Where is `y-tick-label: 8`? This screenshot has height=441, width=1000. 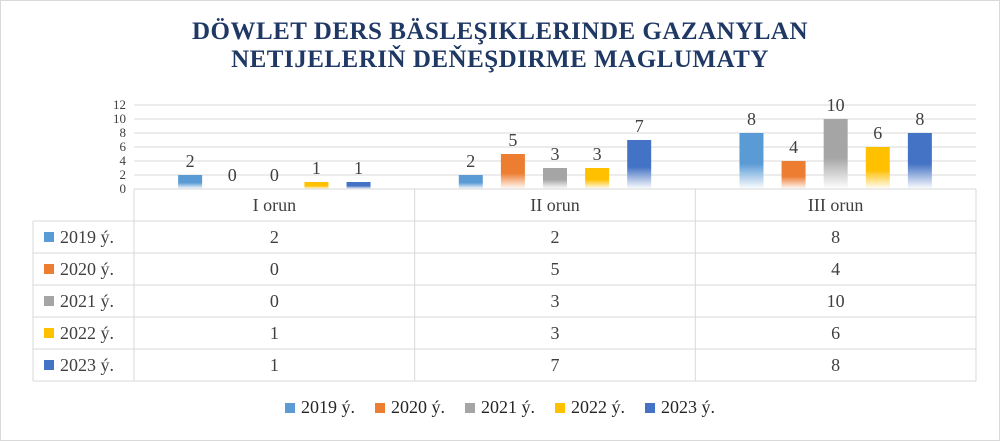 y-tick-label: 8 is located at coordinates (123, 132).